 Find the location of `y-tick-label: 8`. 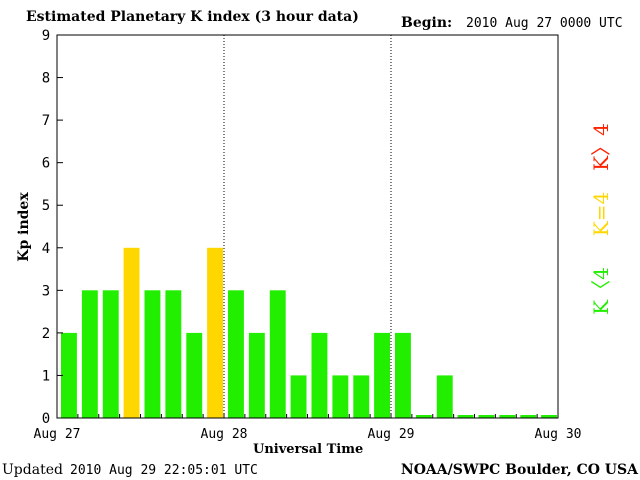

y-tick-label: 8 is located at coordinates (46, 79).